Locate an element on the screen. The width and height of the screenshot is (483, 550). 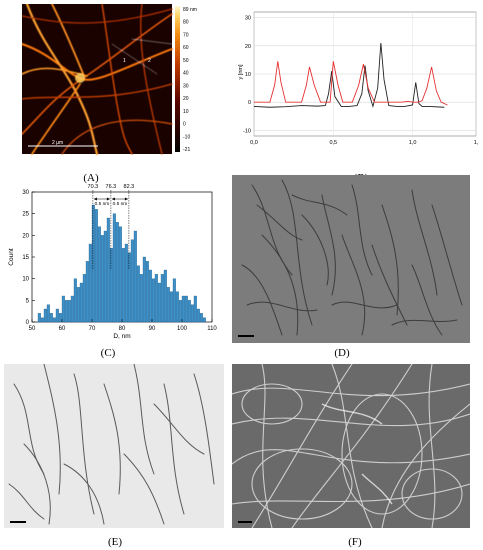
x-tick-label: 1, is located at coordinates (476, 143).